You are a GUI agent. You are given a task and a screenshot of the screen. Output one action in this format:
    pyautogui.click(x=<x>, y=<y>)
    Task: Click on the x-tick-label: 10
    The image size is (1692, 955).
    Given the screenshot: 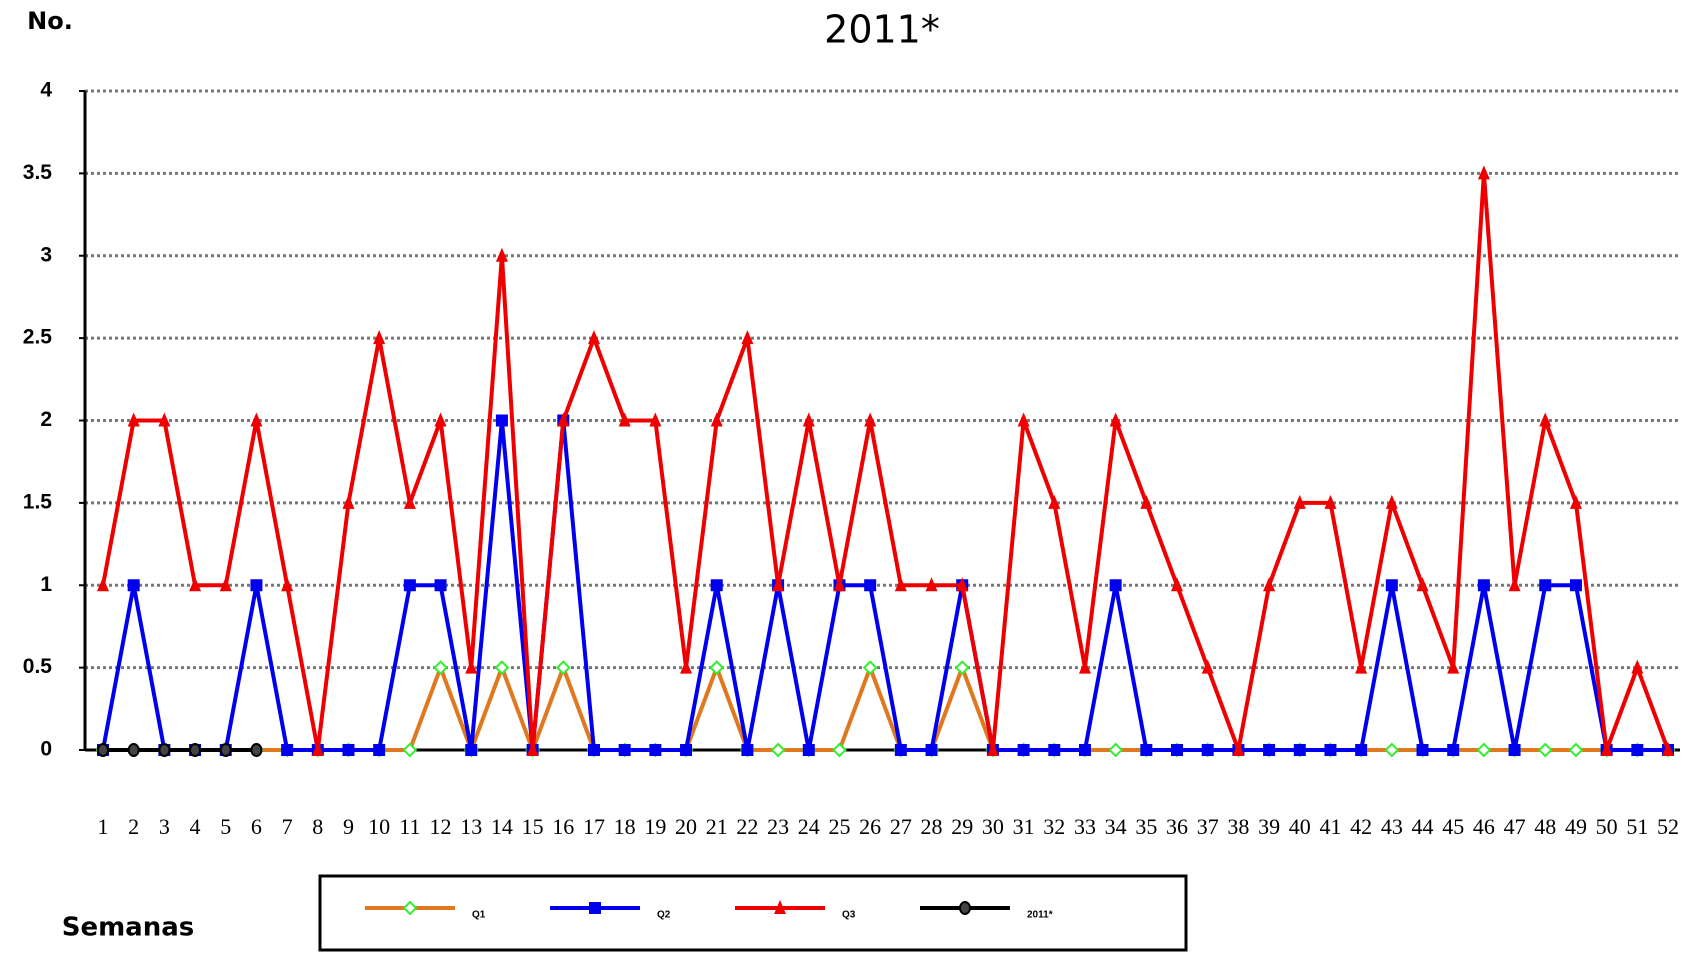 What is the action you would take?
    pyautogui.click(x=379, y=826)
    